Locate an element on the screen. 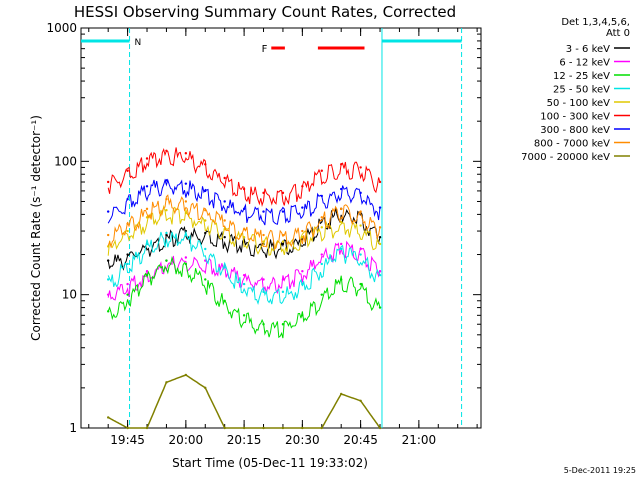 Image resolution: width=640 pixels, height=480 pixels. legend-label: 12 - 25 keV is located at coordinates (581, 76).